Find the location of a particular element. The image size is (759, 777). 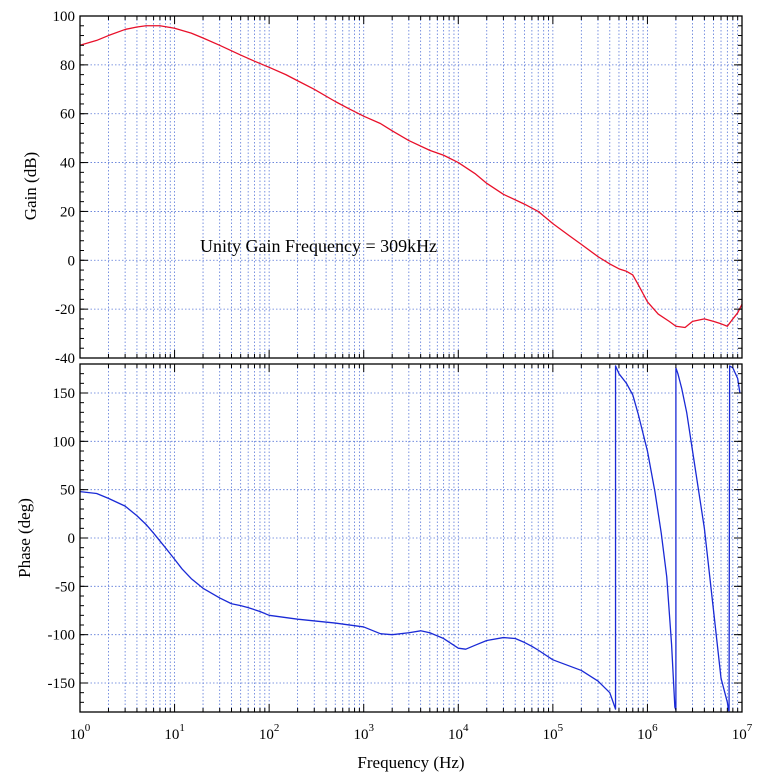

gain-ytick-label: 60 is located at coordinates (67, 115).